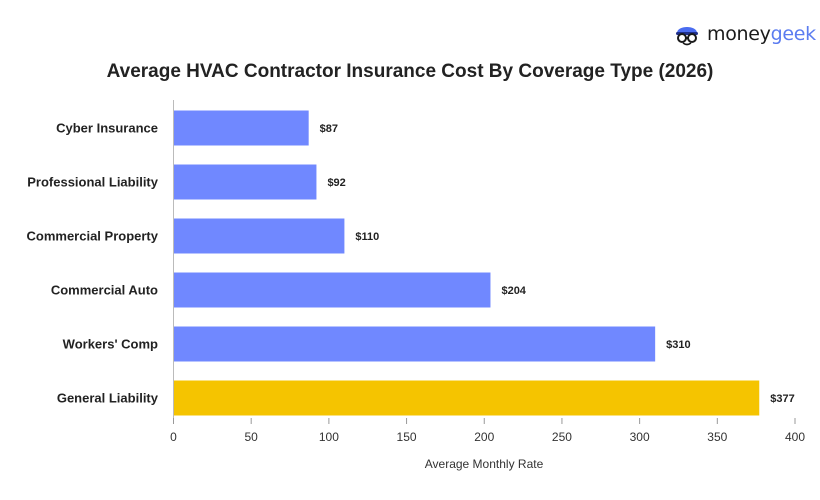 The image size is (820, 500). Describe the element at coordinates (562, 437) in the screenshot. I see `x-tick-label: 250` at that location.